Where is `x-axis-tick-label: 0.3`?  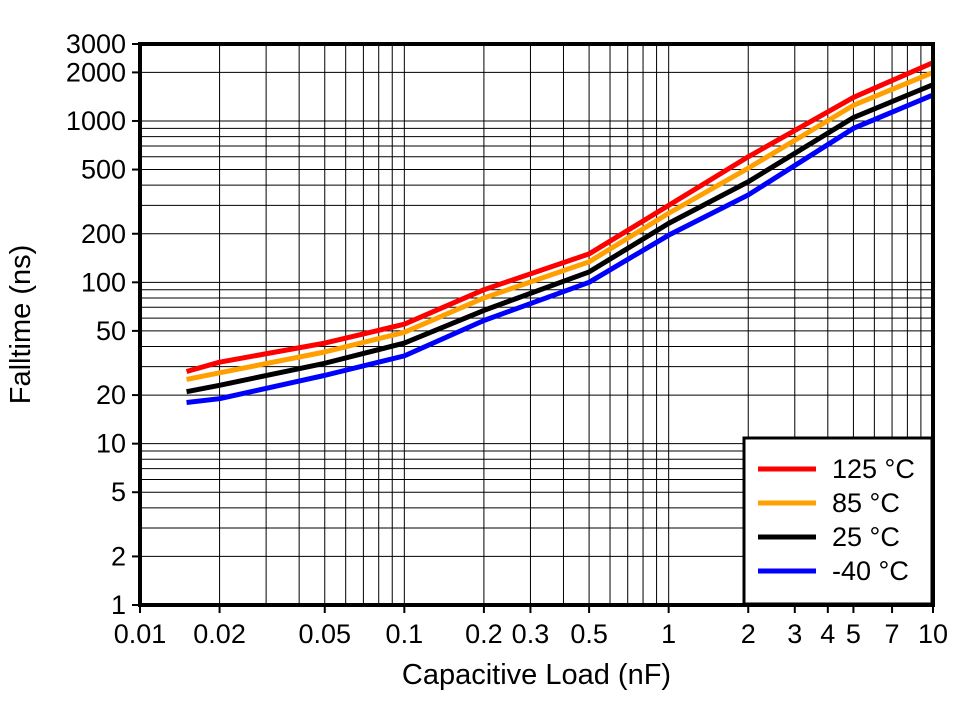 x-axis-tick-label: 0.3 is located at coordinates (531, 634).